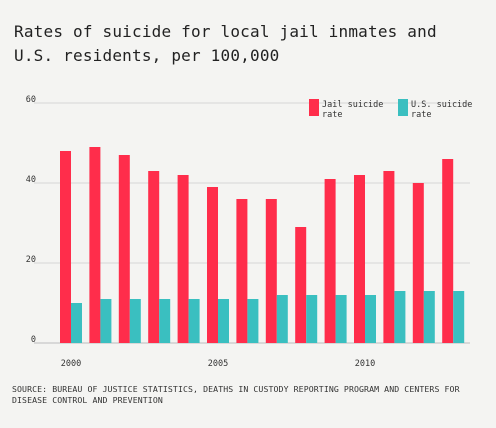  I want to click on y-tick-label: 40, so click(31, 180).